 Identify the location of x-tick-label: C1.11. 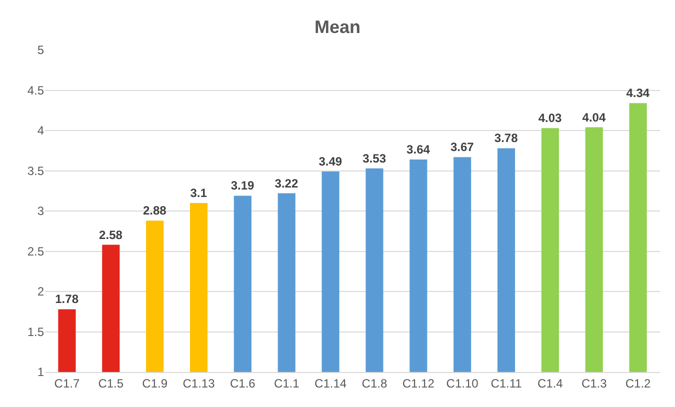
(506, 383).